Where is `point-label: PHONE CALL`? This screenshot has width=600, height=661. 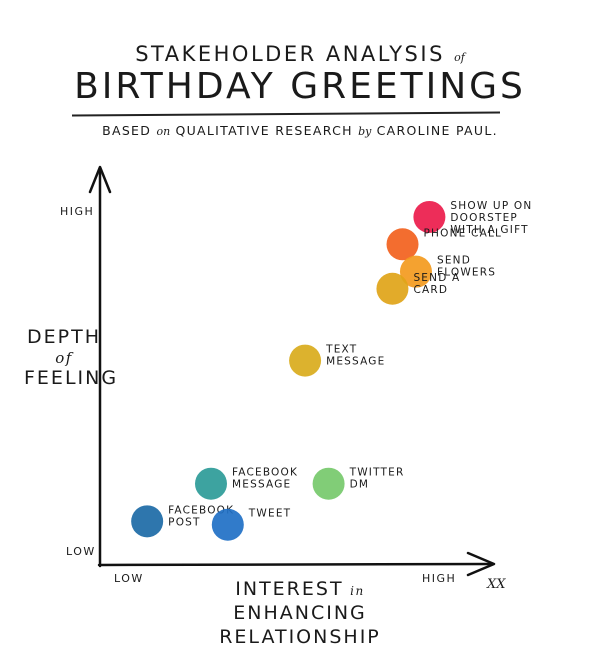 point-label: PHONE CALL is located at coordinates (463, 233).